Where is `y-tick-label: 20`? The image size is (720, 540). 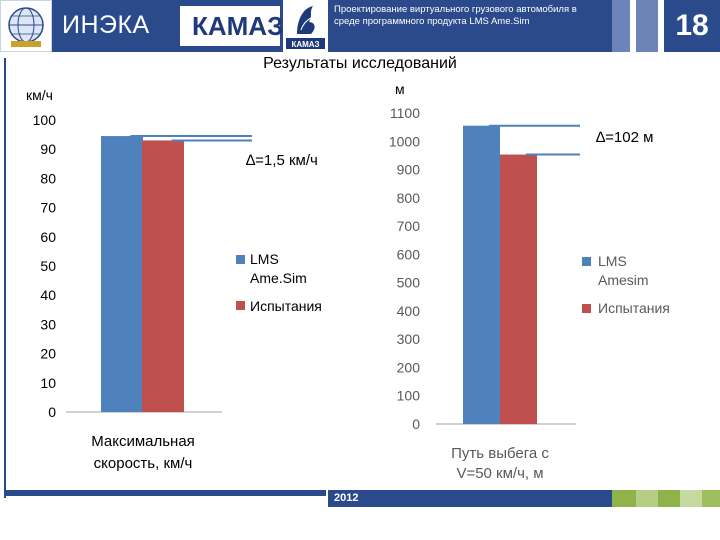 y-tick-label: 20 is located at coordinates (48, 354).